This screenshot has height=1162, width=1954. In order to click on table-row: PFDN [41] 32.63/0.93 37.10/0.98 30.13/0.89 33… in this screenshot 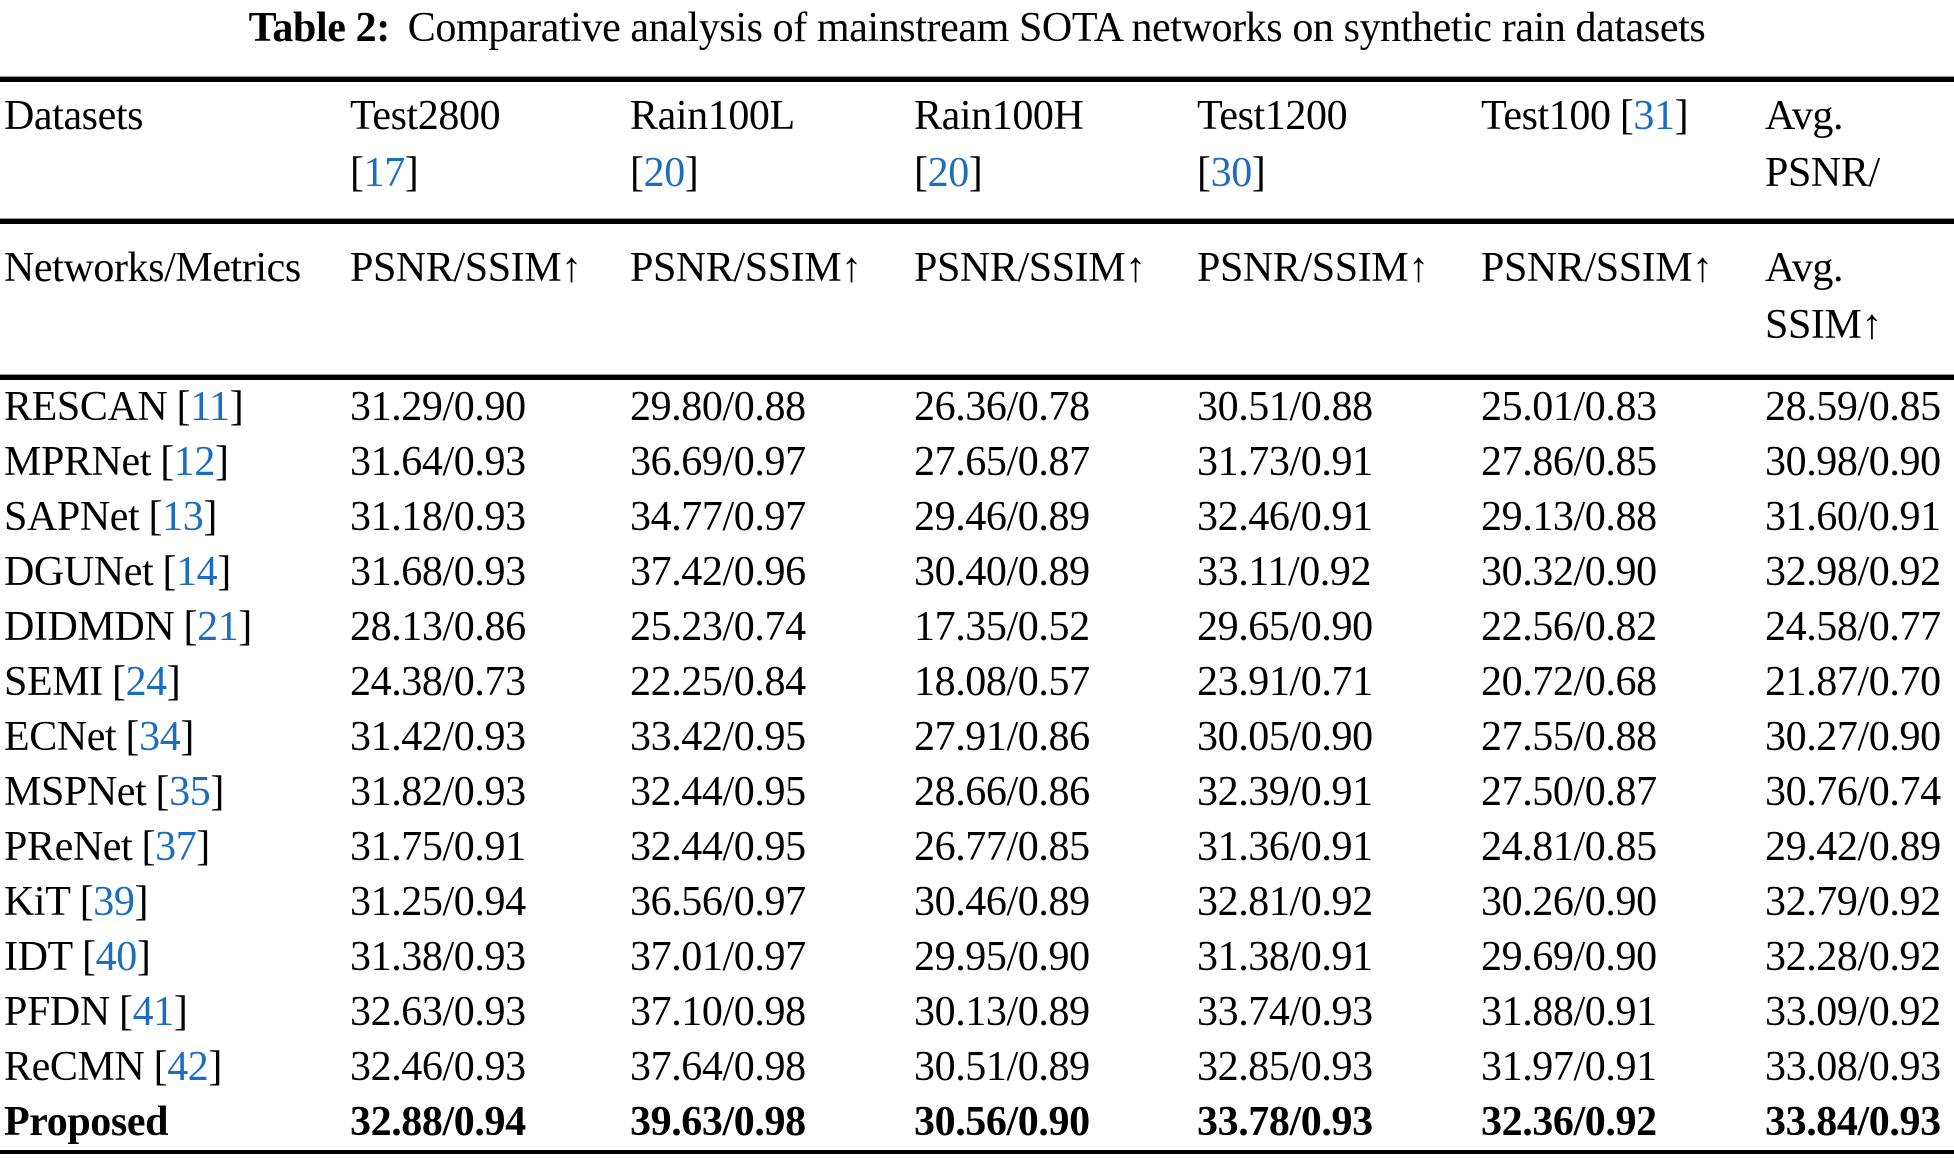, I will do `click(977, 1012)`.